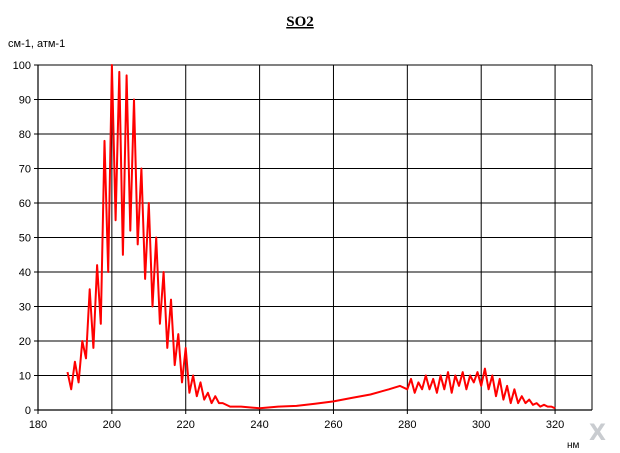 Image resolution: width=620 pixels, height=453 pixels. I want to click on y-tick-label: 50, so click(25, 239).